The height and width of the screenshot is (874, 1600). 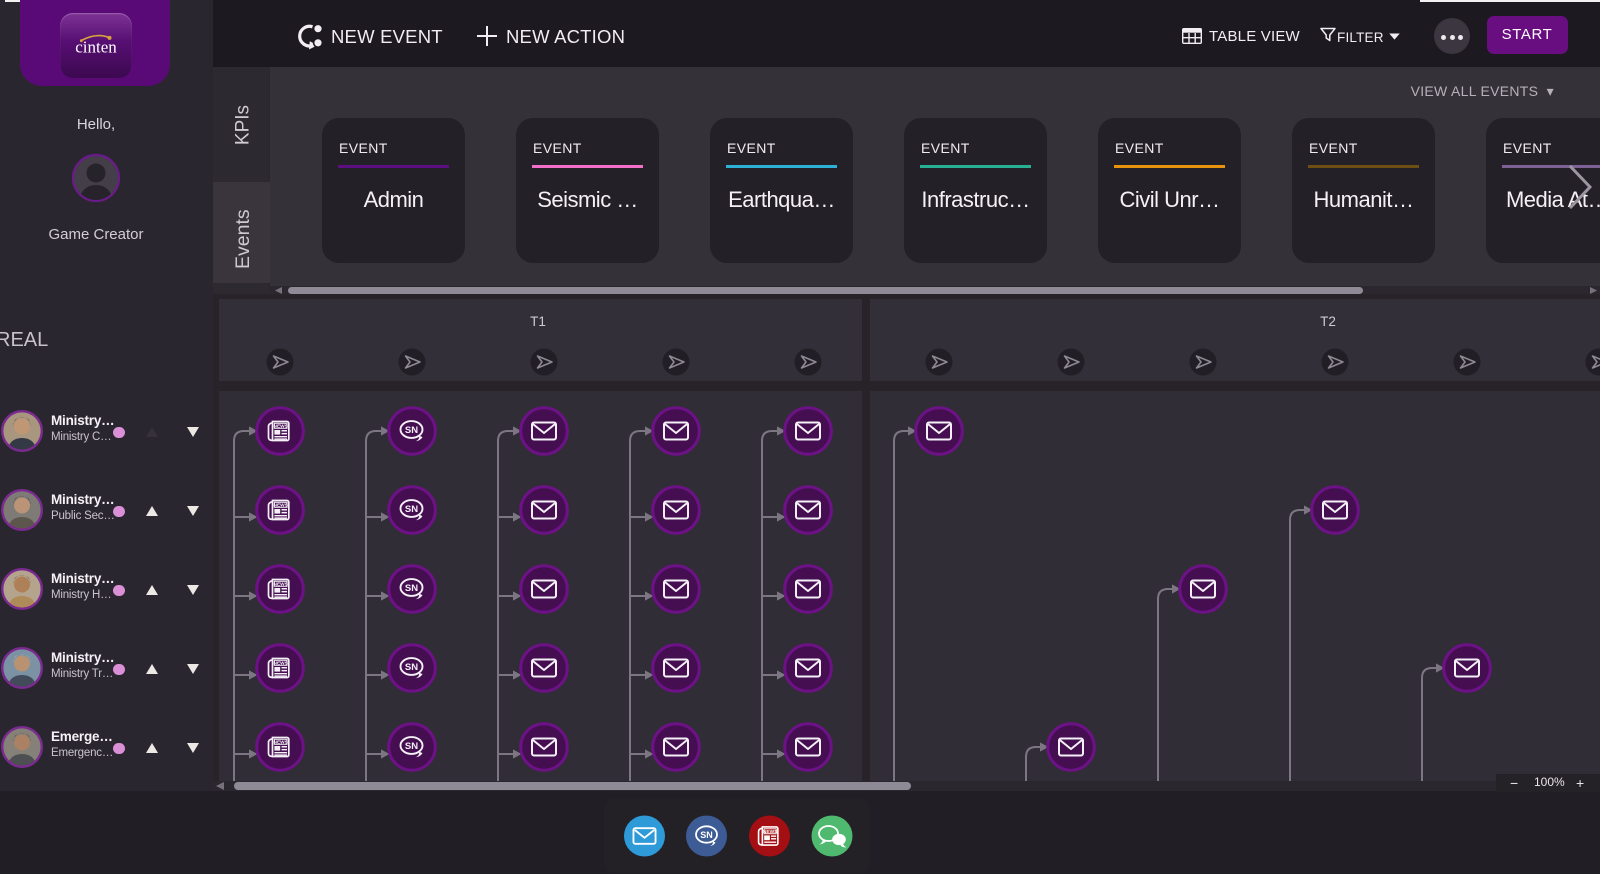 I want to click on svg-text: T1, so click(x=538, y=321).